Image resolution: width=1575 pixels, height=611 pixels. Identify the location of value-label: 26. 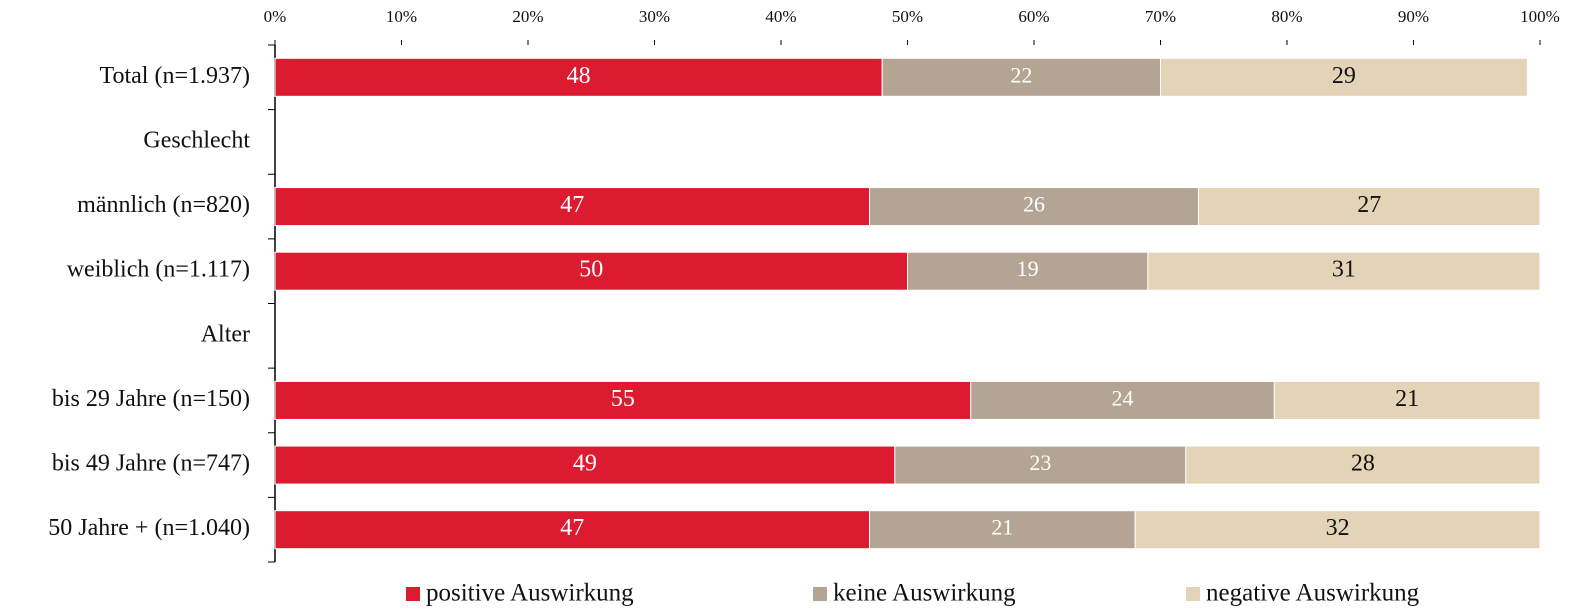
(1034, 204).